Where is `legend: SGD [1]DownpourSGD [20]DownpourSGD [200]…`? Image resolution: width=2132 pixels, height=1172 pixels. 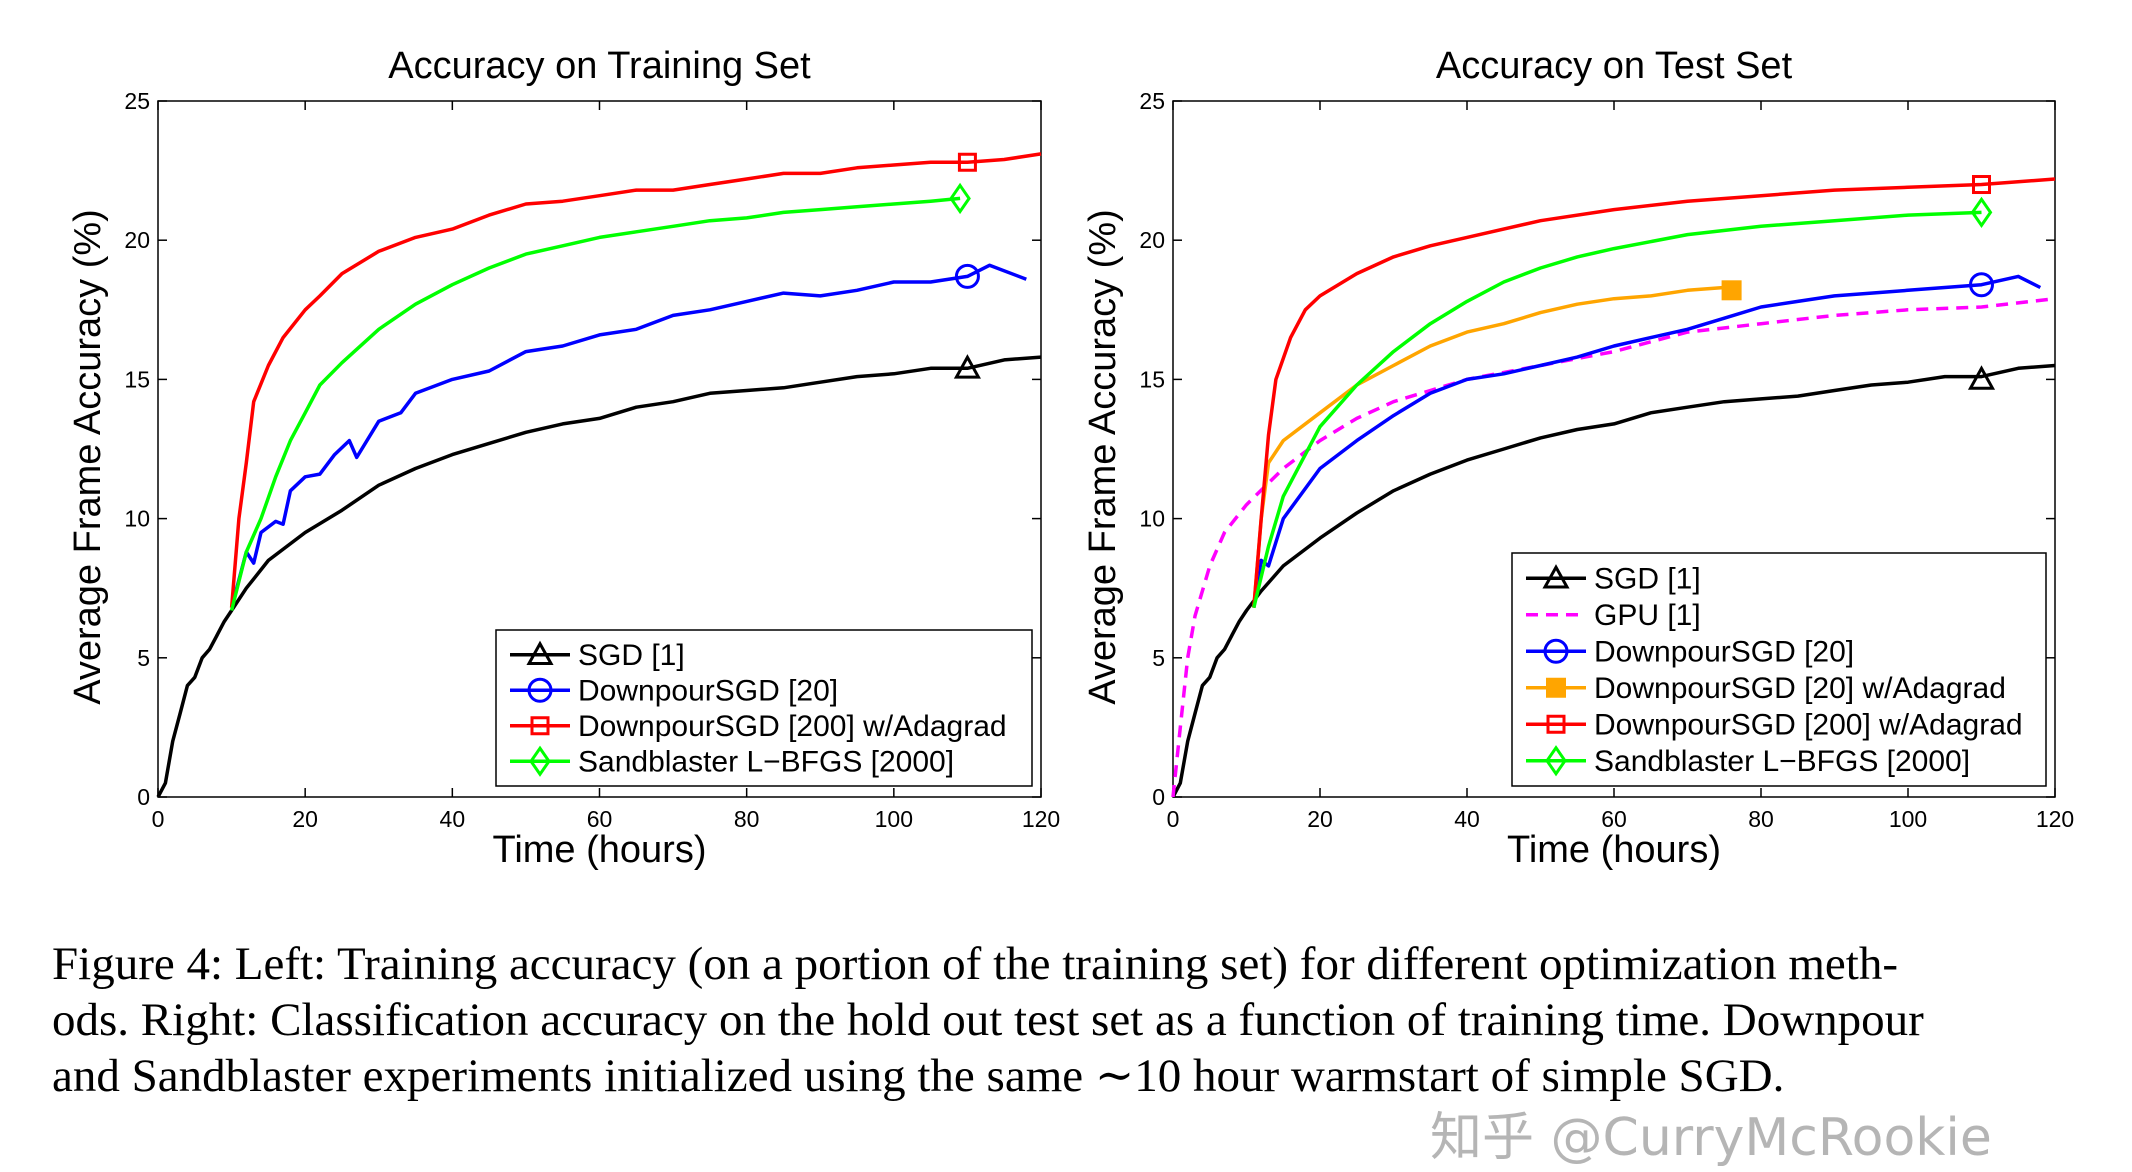
legend: SGD [1]DownpourSGD [20]DownpourSGD [200]… is located at coordinates (764, 708).